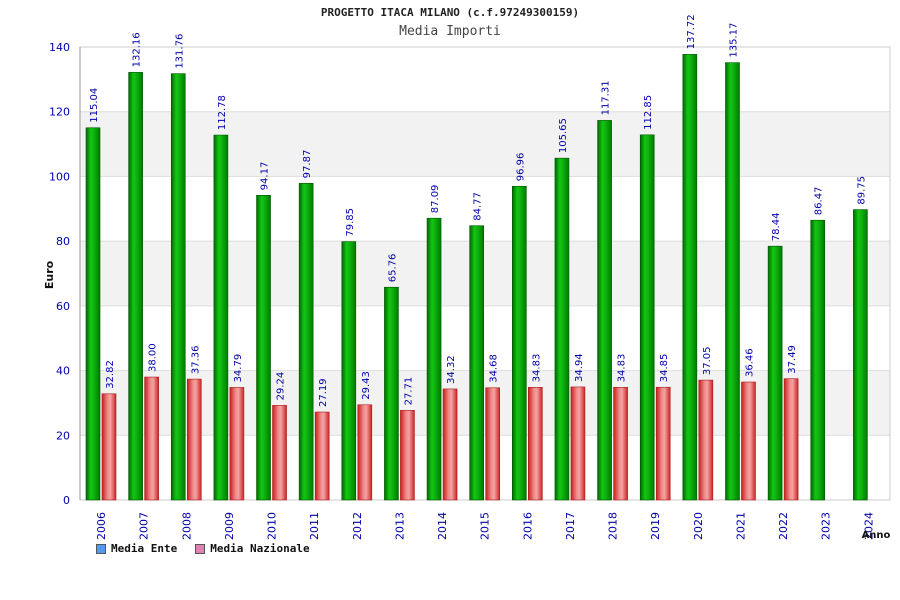  Describe the element at coordinates (563, 135) in the screenshot. I see `data-label: 105.65` at that location.